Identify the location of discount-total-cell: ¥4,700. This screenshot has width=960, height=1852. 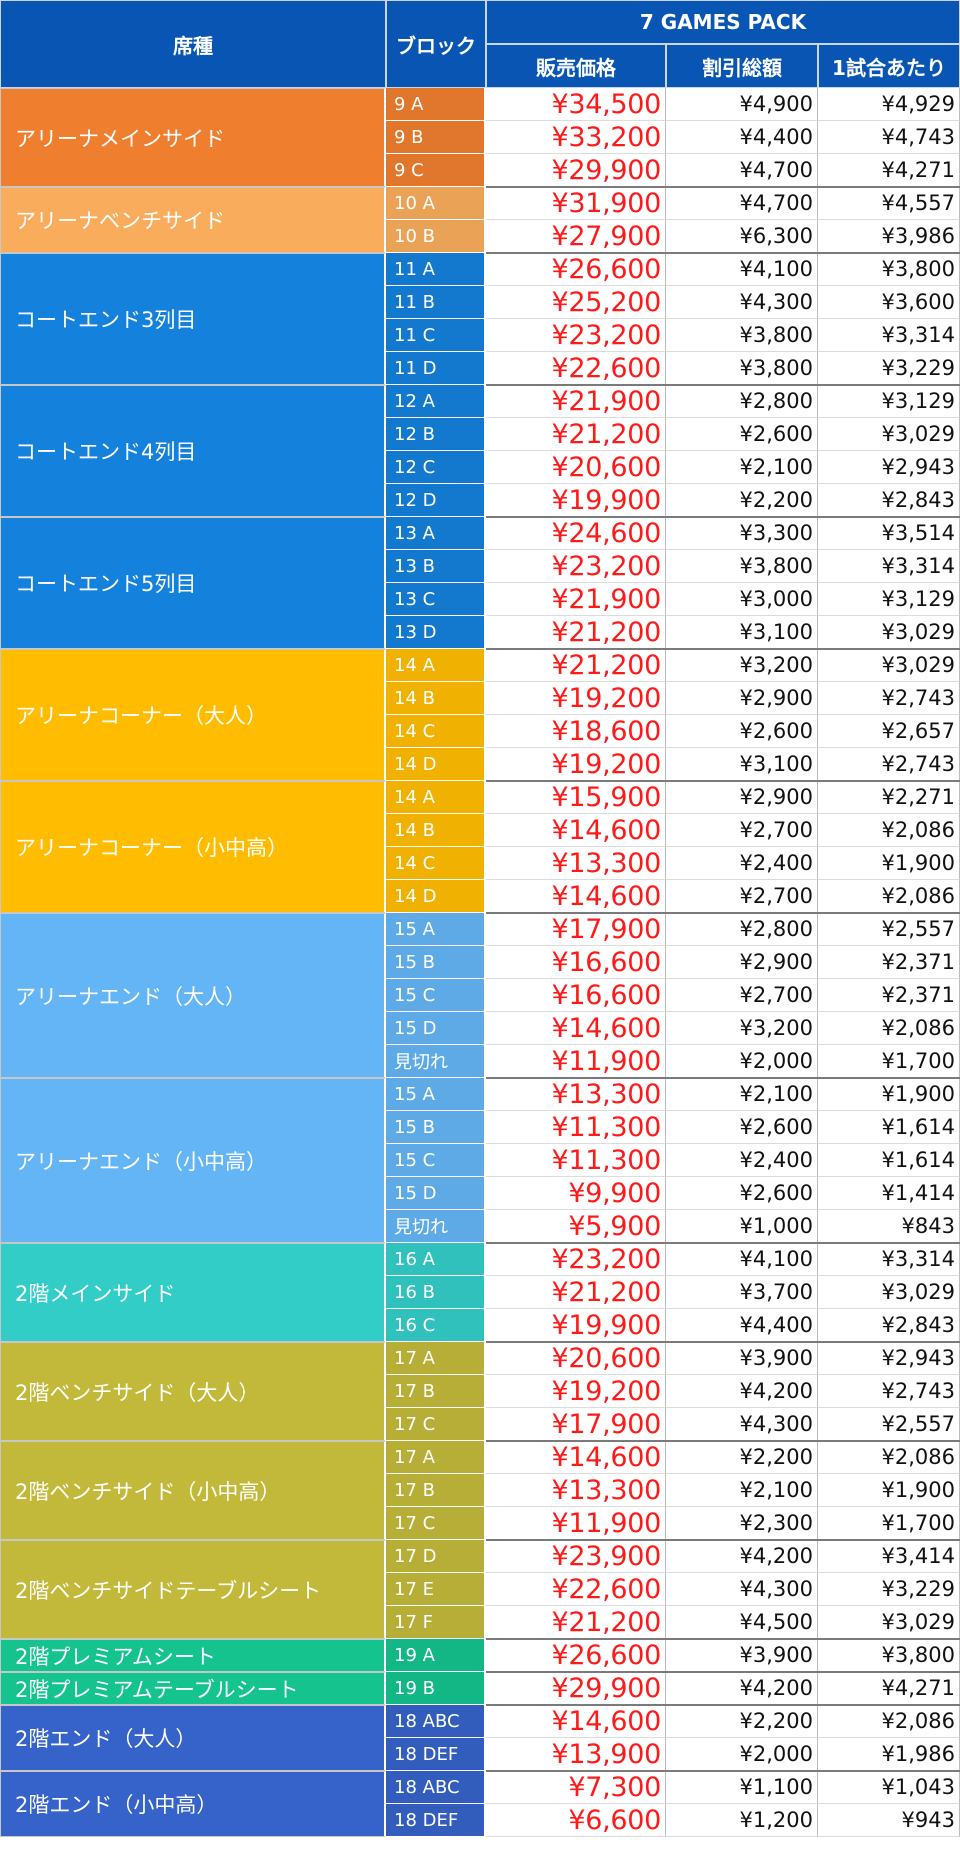
(742, 203).